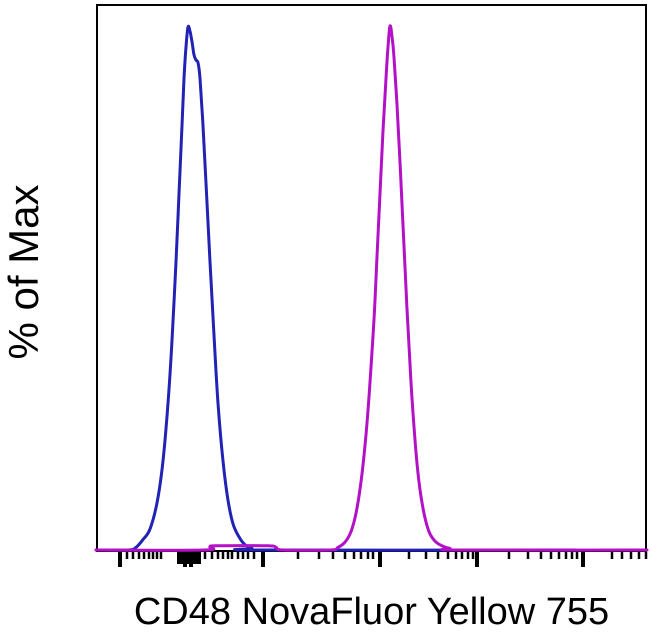  Describe the element at coordinates (371, 612) in the screenshot. I see `x-axis-label: CD48 NovaFluor Yellow 755` at that location.